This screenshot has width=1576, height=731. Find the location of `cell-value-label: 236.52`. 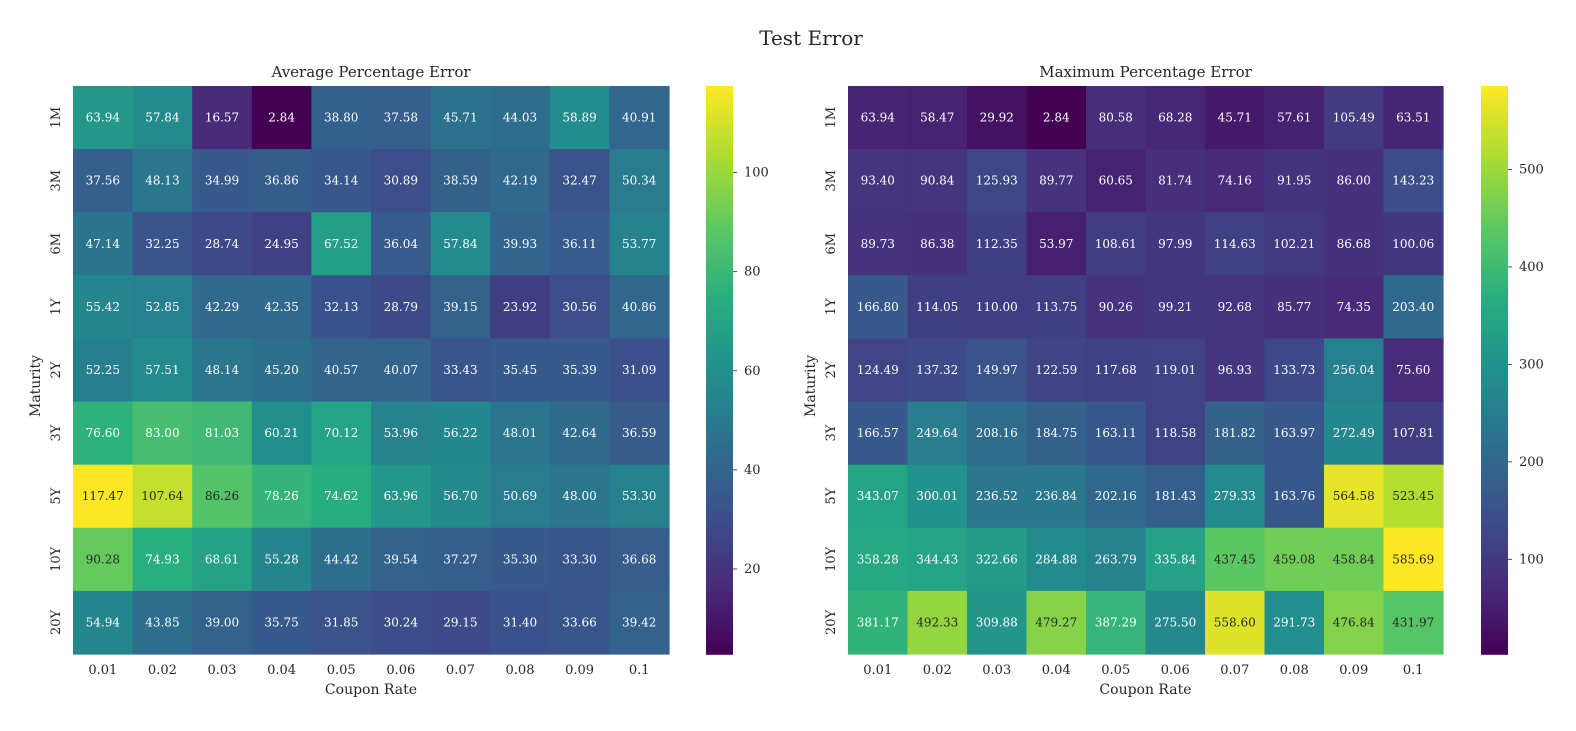

cell-value-label: 236.52 is located at coordinates (997, 496).